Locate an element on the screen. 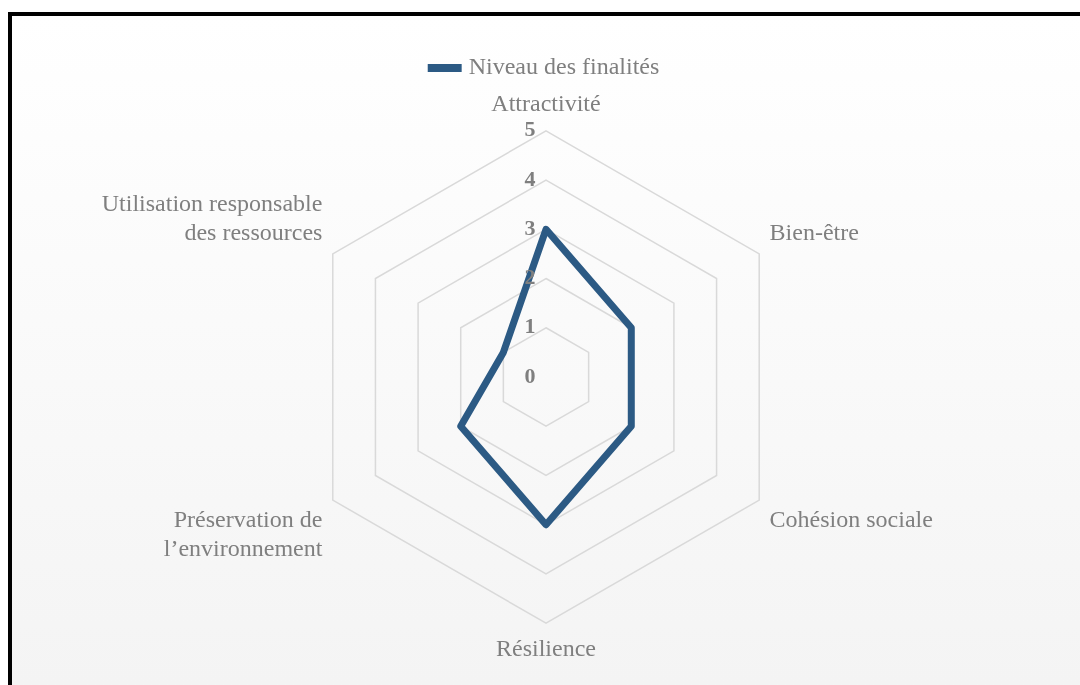 The image size is (1080, 685). y-tick-label: 3 is located at coordinates (530, 227).